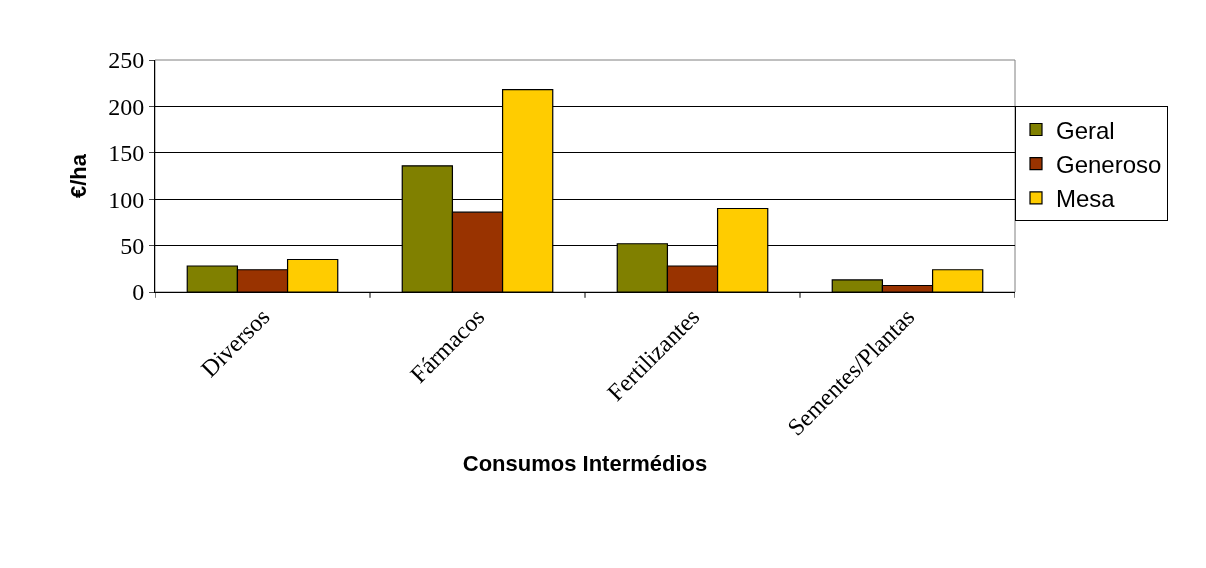 The width and height of the screenshot is (1206, 568). Describe the element at coordinates (126, 106) in the screenshot. I see `y-tick-label: 200` at that location.